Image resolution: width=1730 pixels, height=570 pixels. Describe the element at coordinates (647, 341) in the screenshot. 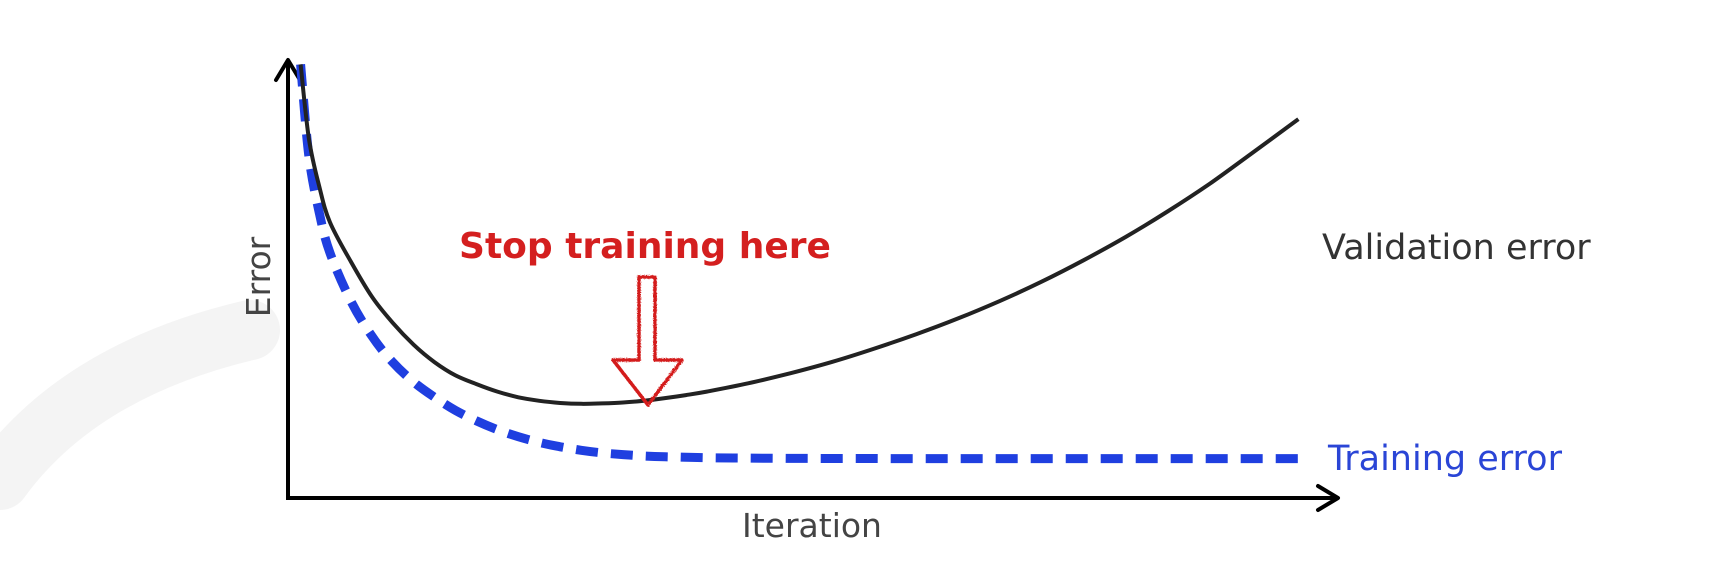

I see `annotation-down-arrow` at that location.